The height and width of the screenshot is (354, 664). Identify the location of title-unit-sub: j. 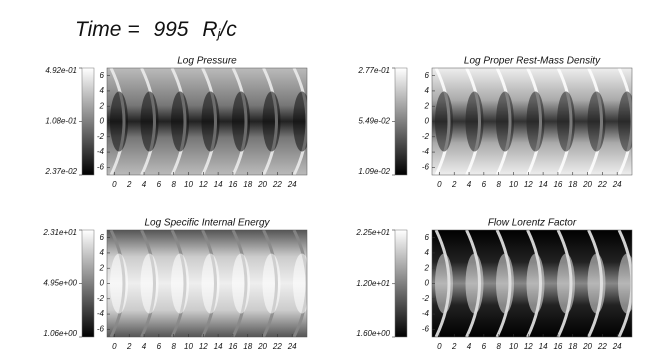
(219, 33).